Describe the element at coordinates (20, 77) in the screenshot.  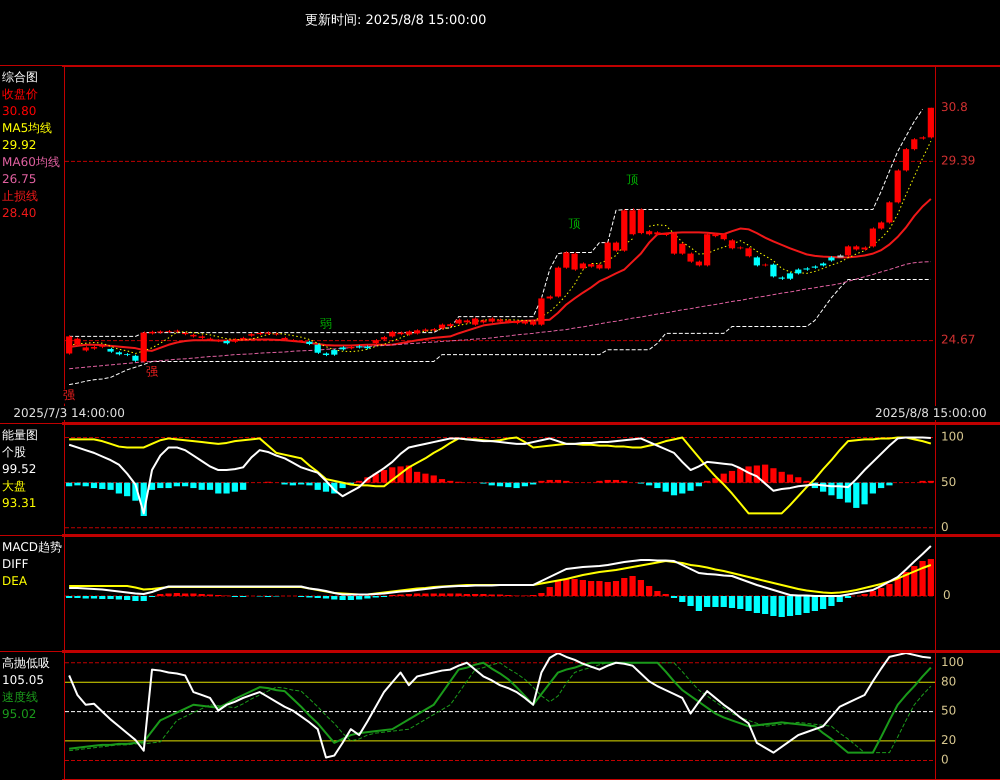
I see `chart-title: 综合图` at that location.